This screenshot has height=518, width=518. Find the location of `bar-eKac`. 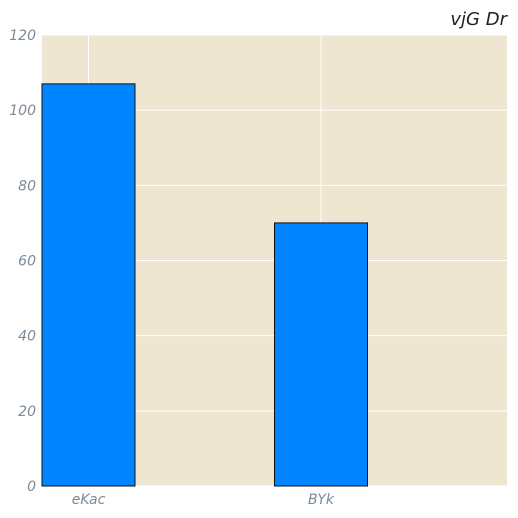

bar-eKac is located at coordinates (88, 285).